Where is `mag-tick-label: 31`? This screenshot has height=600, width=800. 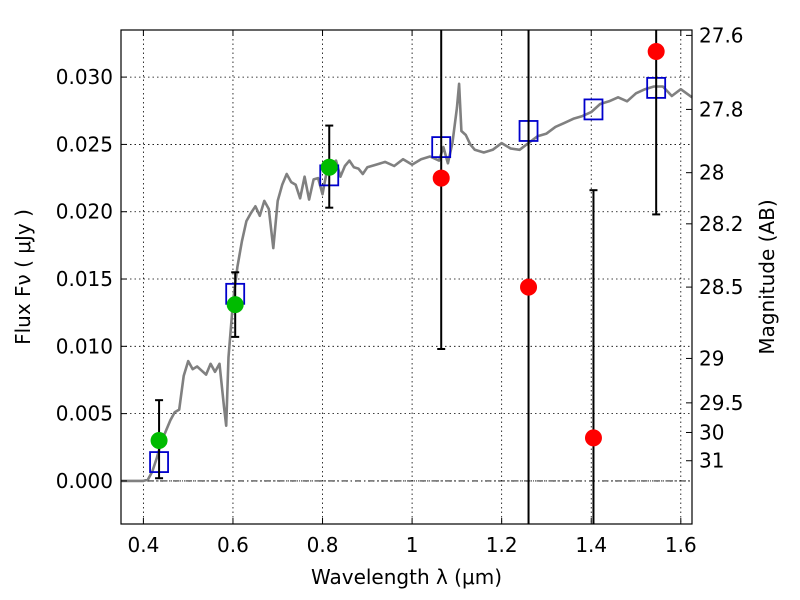
mag-tick-label: 31 is located at coordinates (711, 461).